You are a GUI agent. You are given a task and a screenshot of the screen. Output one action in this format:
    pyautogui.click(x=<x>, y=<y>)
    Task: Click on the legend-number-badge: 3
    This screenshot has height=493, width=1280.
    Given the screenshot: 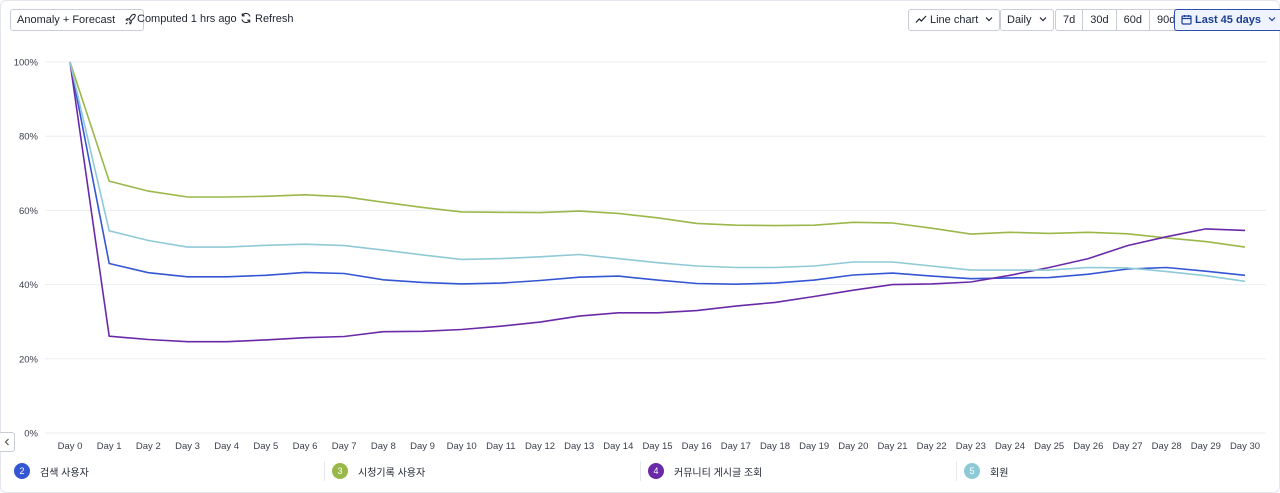 What is the action you would take?
    pyautogui.click(x=340, y=471)
    